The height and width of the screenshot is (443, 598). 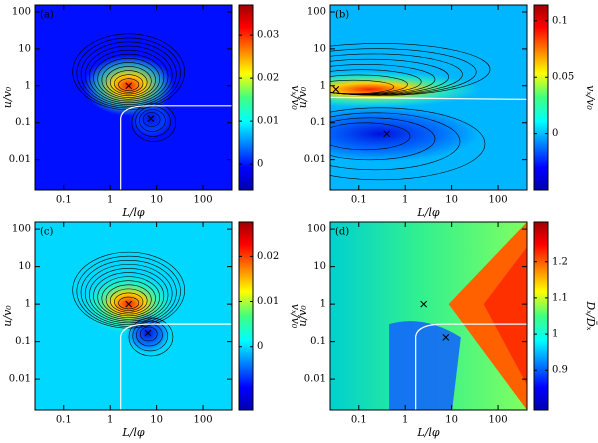 What do you see at coordinates (560, 297) in the screenshot?
I see `colorbar-tick-label: 1.1` at bounding box center [560, 297].